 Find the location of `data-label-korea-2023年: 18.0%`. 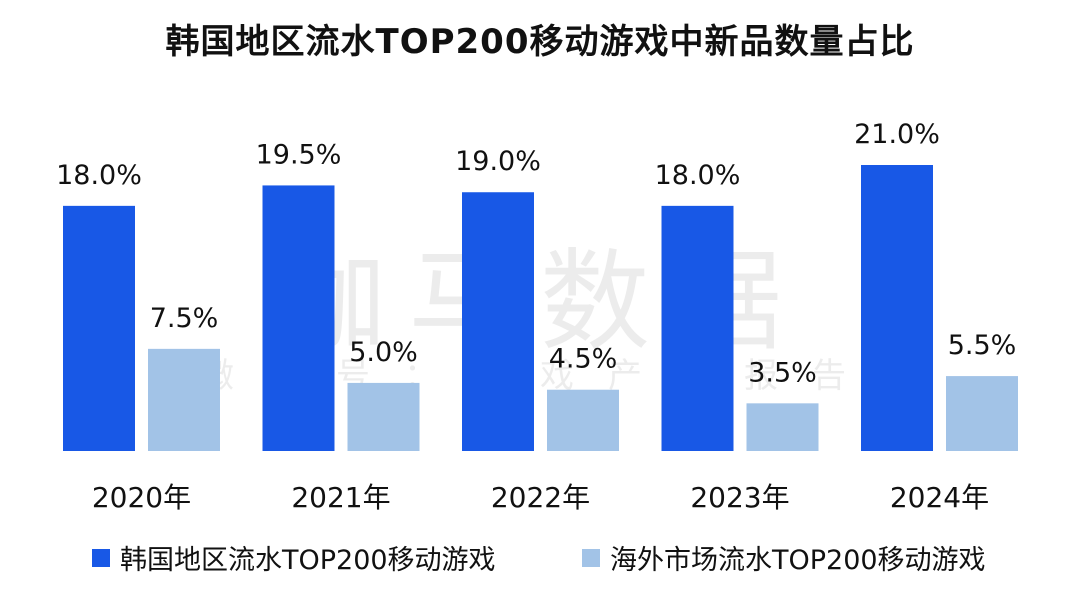

data-label-korea-2023年: 18.0% is located at coordinates (698, 175).